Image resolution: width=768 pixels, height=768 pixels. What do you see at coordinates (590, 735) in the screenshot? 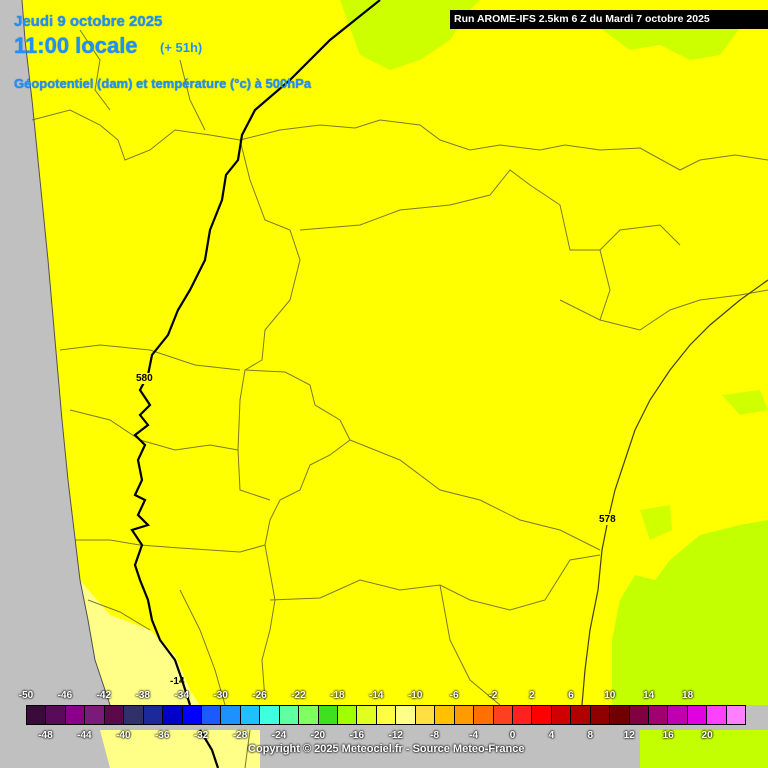
I see `scale-tick-label: 8` at bounding box center [590, 735].